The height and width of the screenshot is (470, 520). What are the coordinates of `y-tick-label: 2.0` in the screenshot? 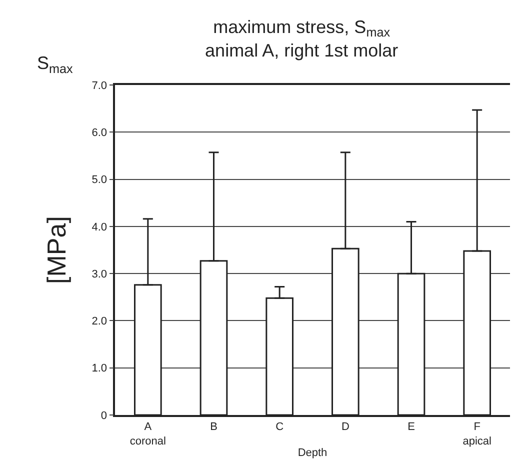 It's located at (100, 322).